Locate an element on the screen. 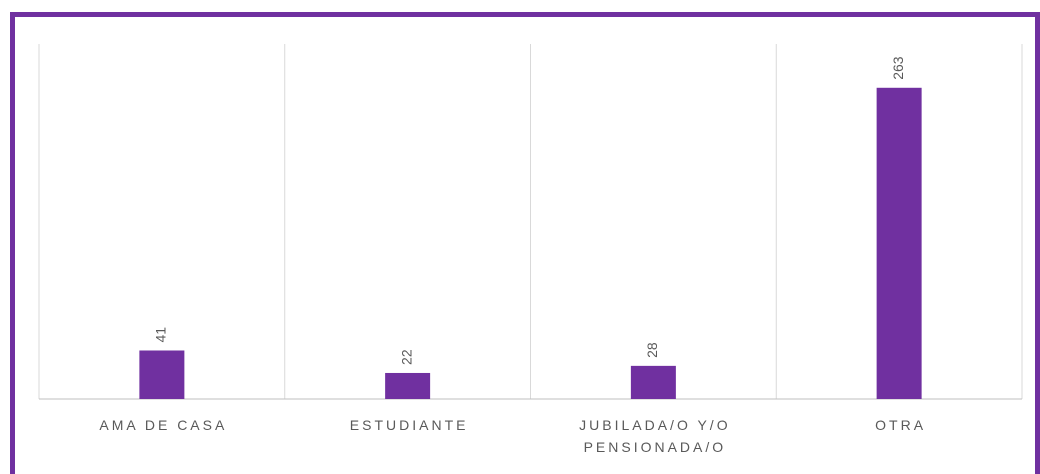  x-tick-label: JUBILADA/O Y/O PENSIONADA/O is located at coordinates (655, 436).